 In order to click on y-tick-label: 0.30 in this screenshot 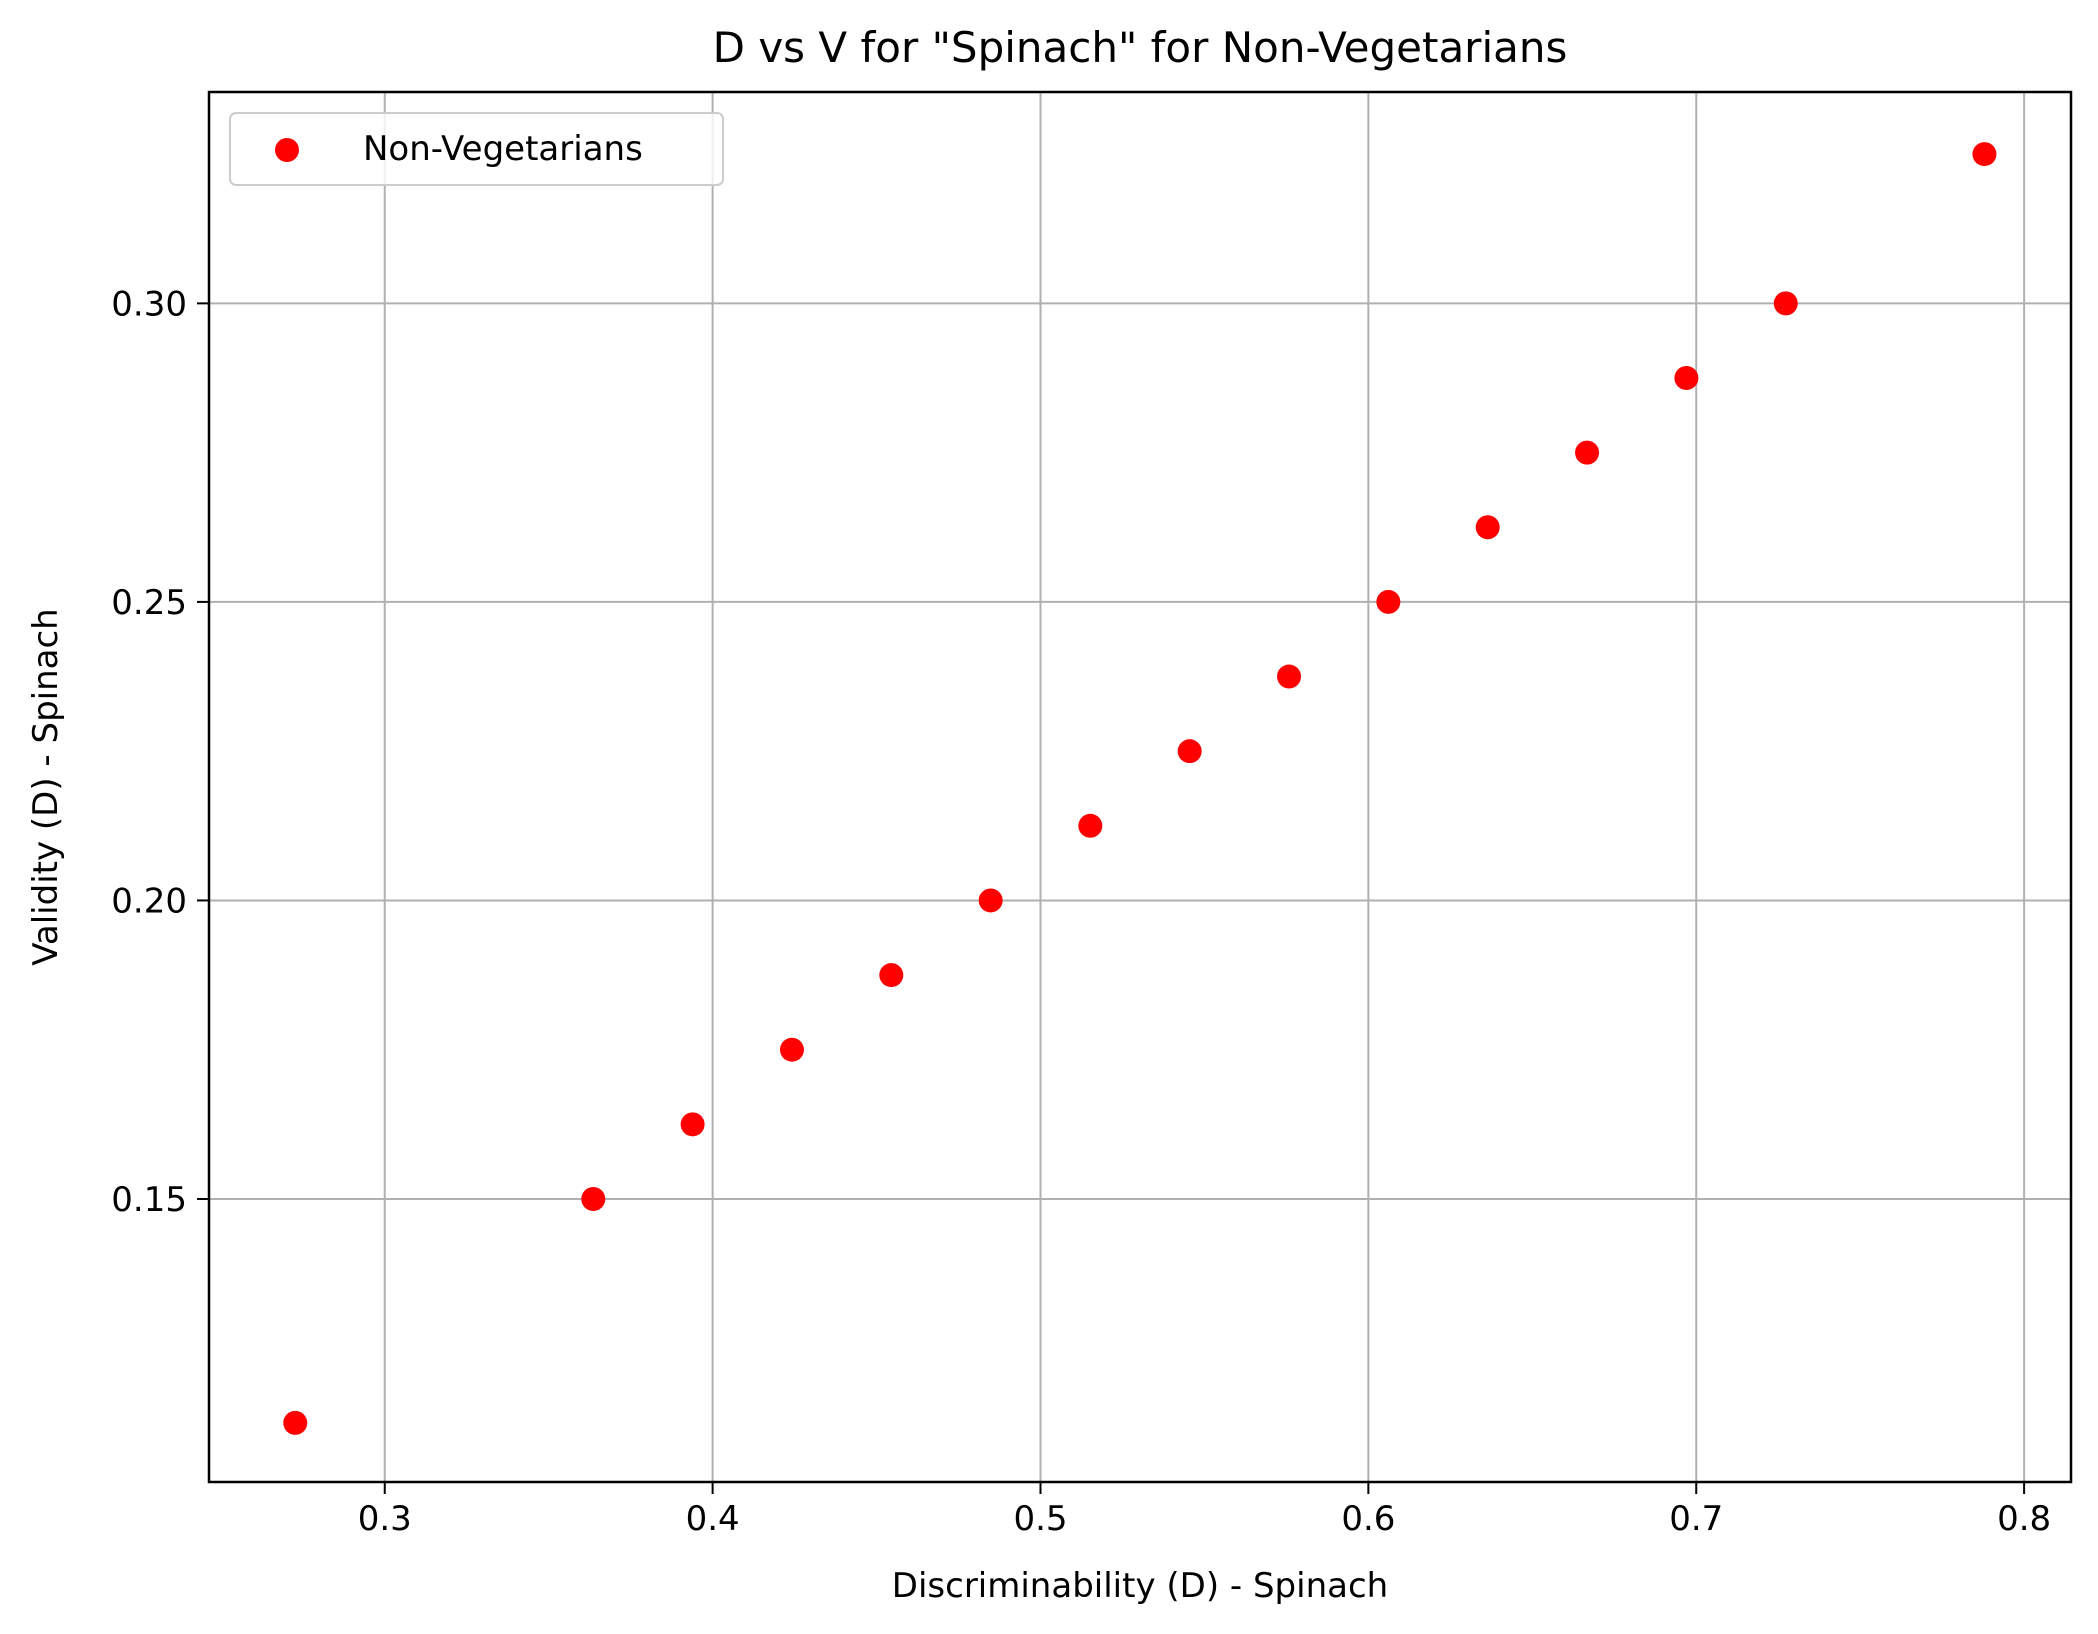, I will do `click(149, 304)`.